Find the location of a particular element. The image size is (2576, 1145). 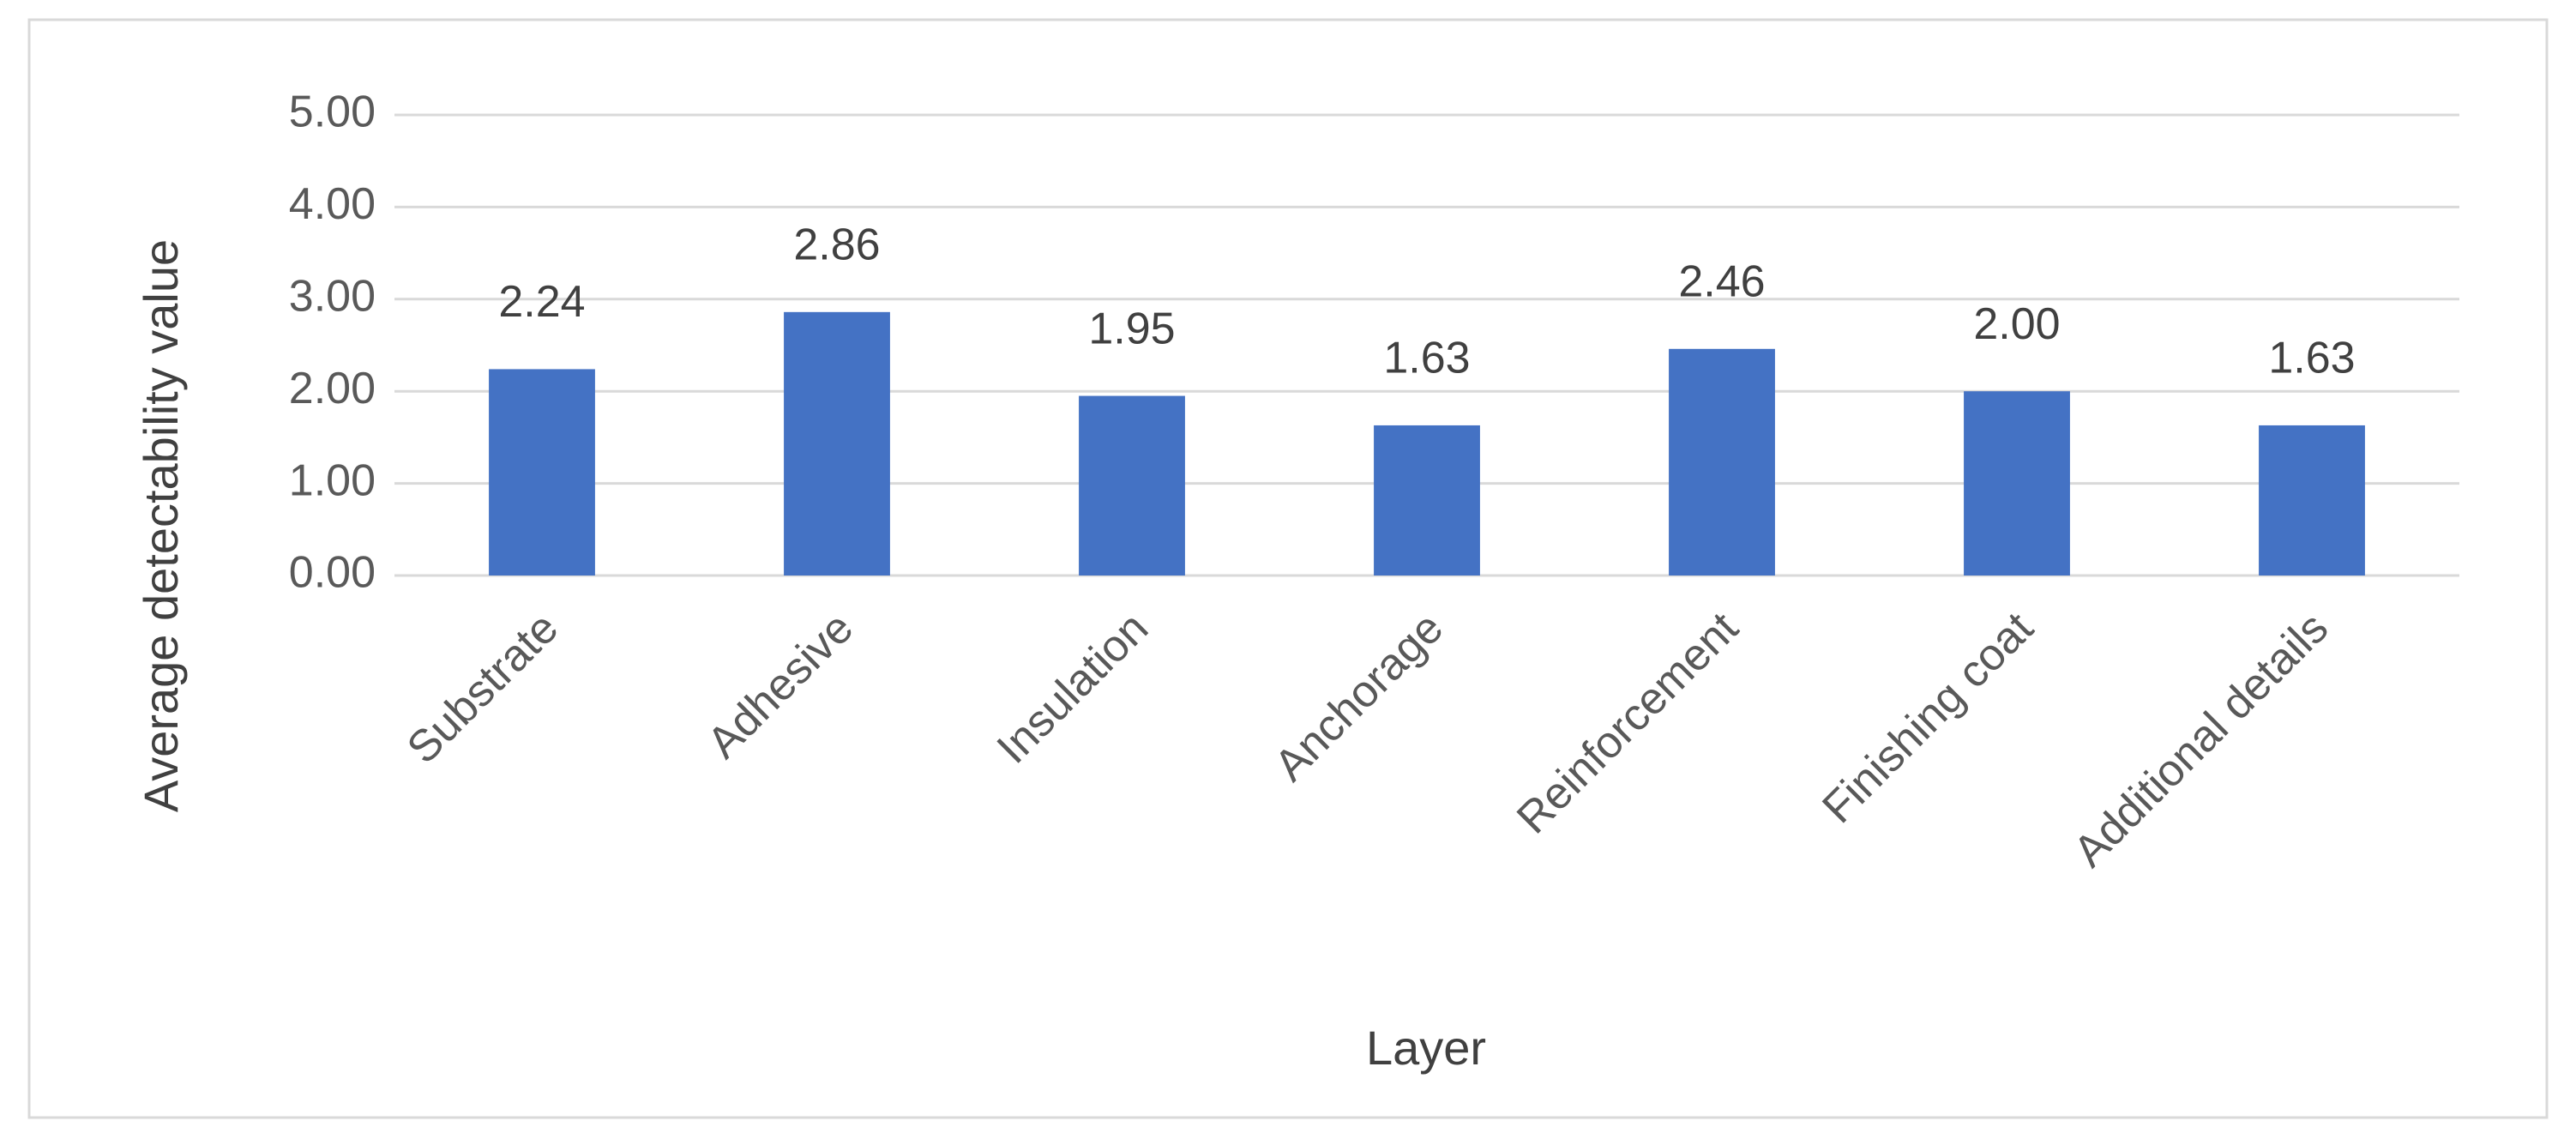

value-label: 2.86 is located at coordinates (836, 245).